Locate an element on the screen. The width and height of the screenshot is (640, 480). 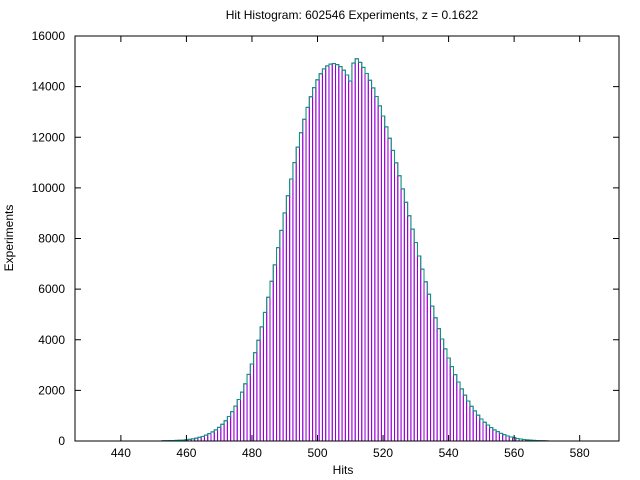
y-tick-label-8000: 8000 is located at coordinates (51, 239).